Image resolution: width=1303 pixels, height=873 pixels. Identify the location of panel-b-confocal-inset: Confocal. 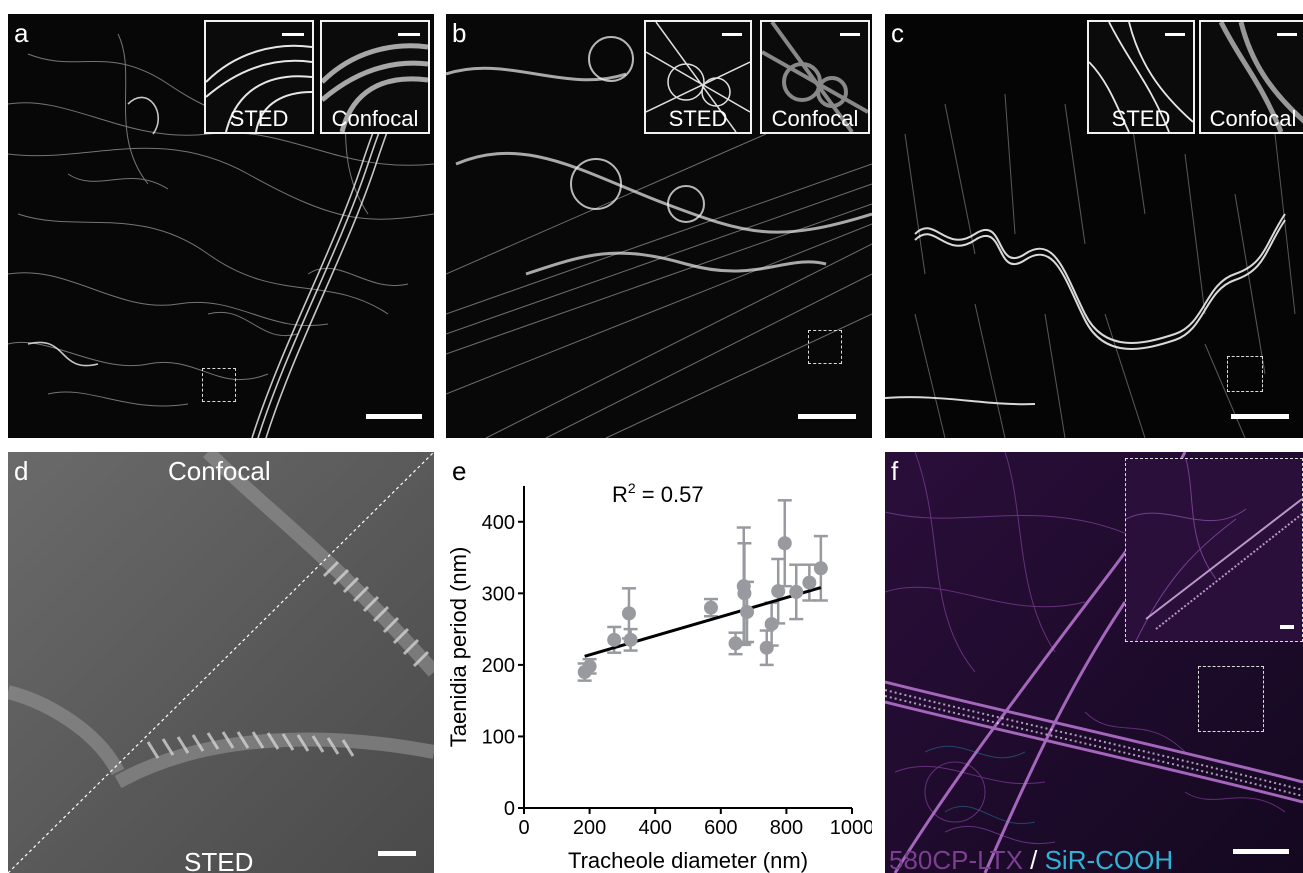
(815, 77).